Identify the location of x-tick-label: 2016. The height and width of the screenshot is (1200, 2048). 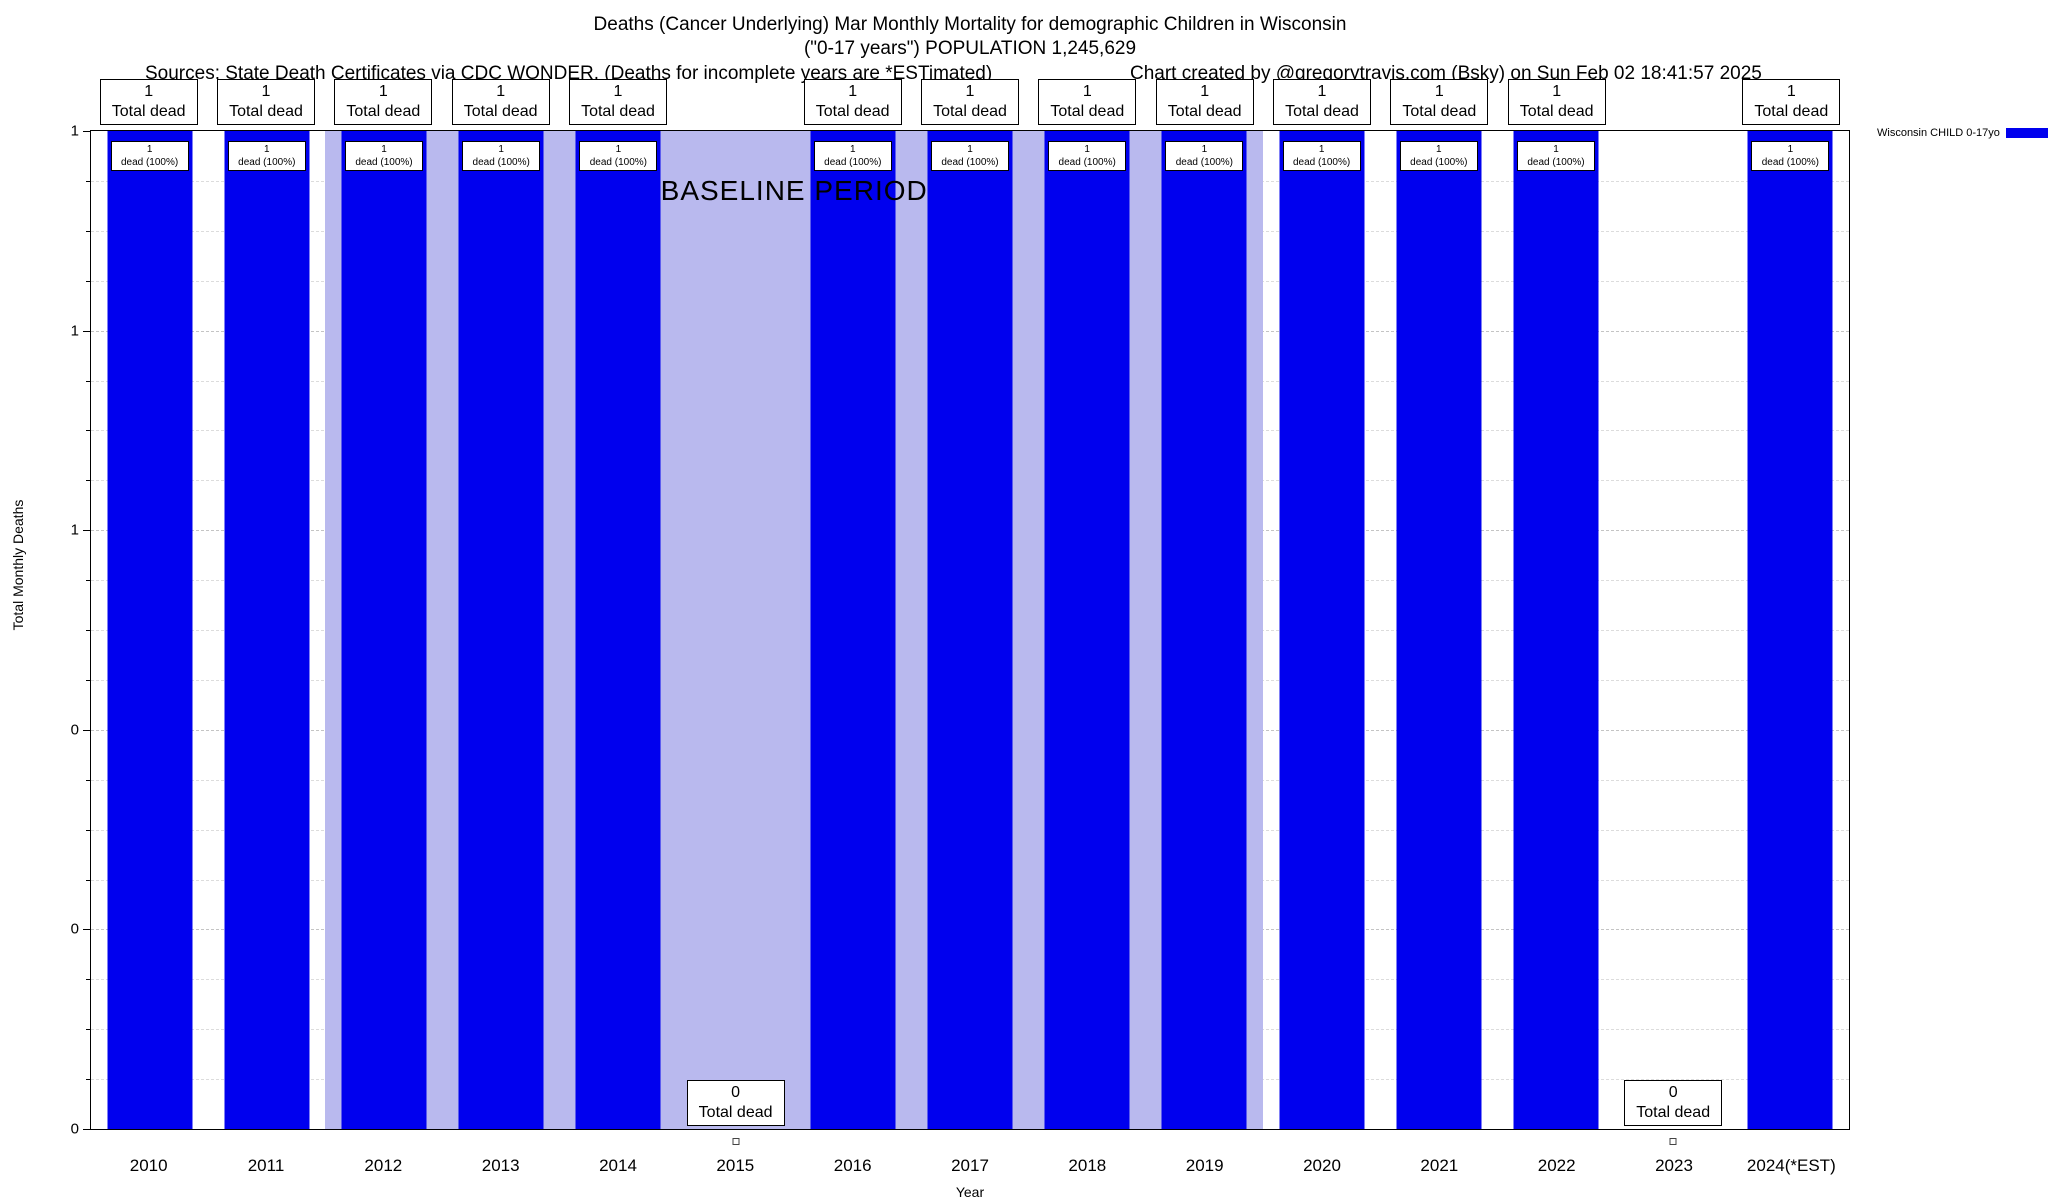
(852, 1165).